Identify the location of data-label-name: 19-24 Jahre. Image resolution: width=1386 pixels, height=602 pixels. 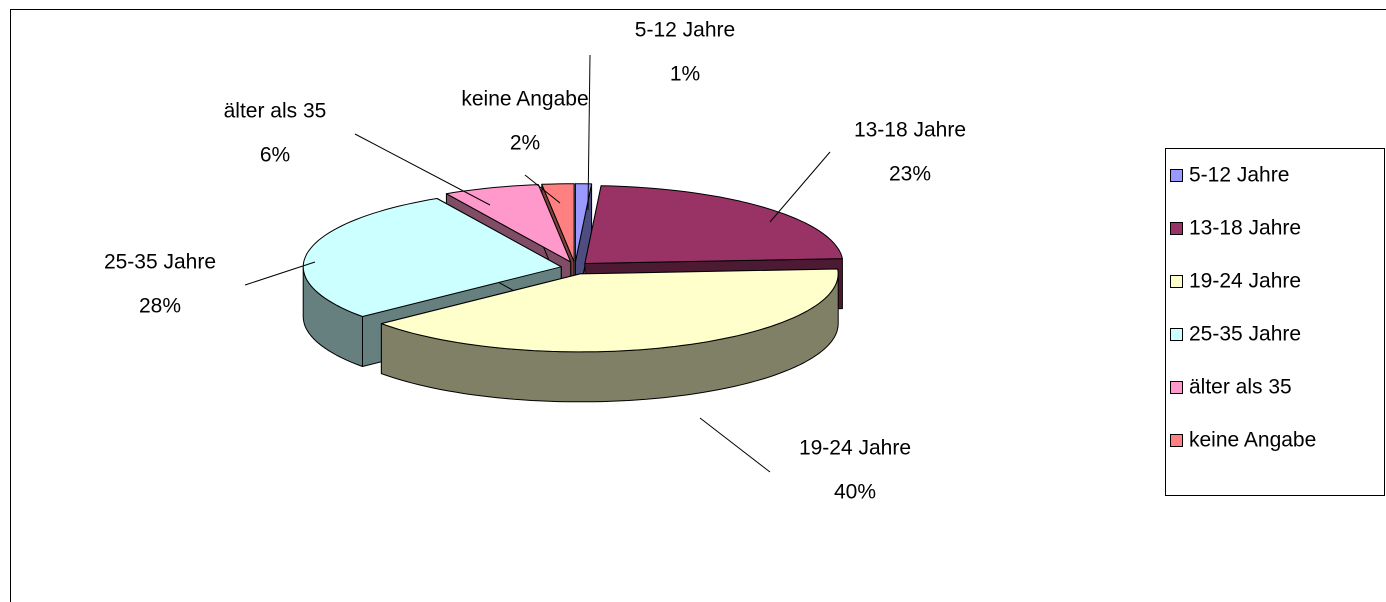
(855, 448).